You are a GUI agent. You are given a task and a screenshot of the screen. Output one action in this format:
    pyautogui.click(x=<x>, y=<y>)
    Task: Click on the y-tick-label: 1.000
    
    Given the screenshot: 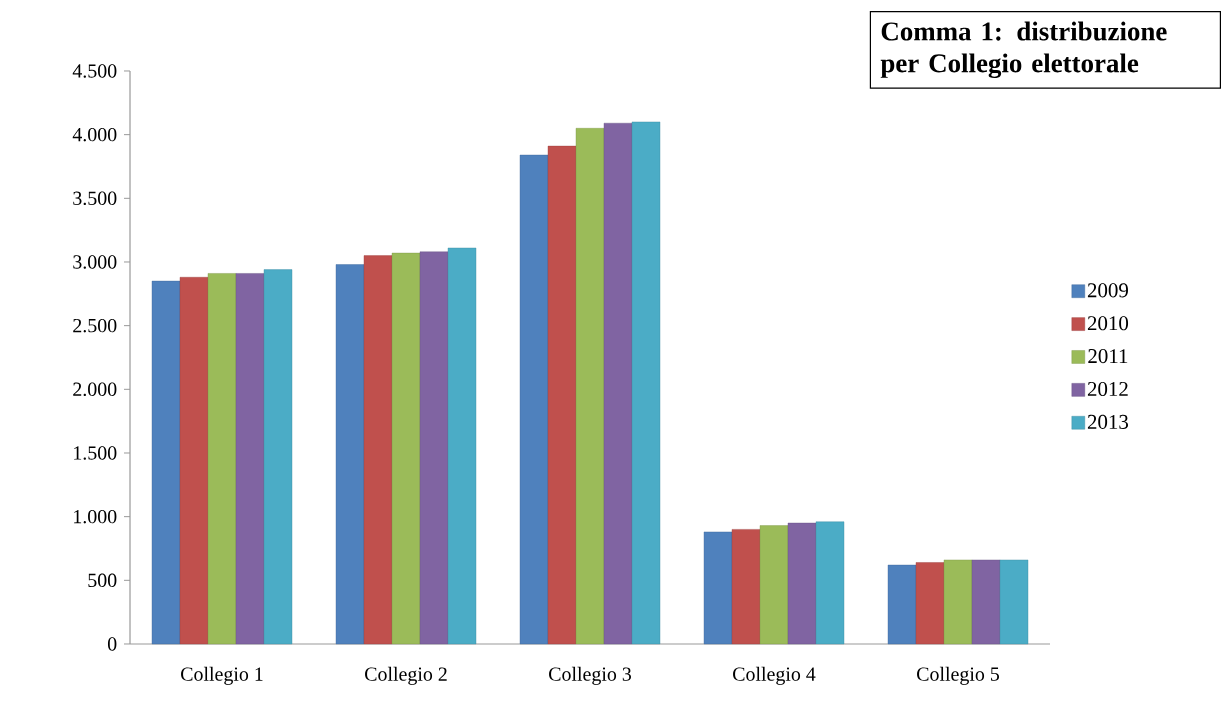 What is the action you would take?
    pyautogui.click(x=95, y=516)
    